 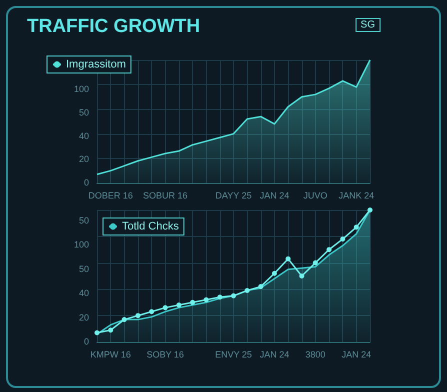 What do you see at coordinates (233, 355) in the screenshot?
I see `x-tick-label: ENVY 25` at bounding box center [233, 355].